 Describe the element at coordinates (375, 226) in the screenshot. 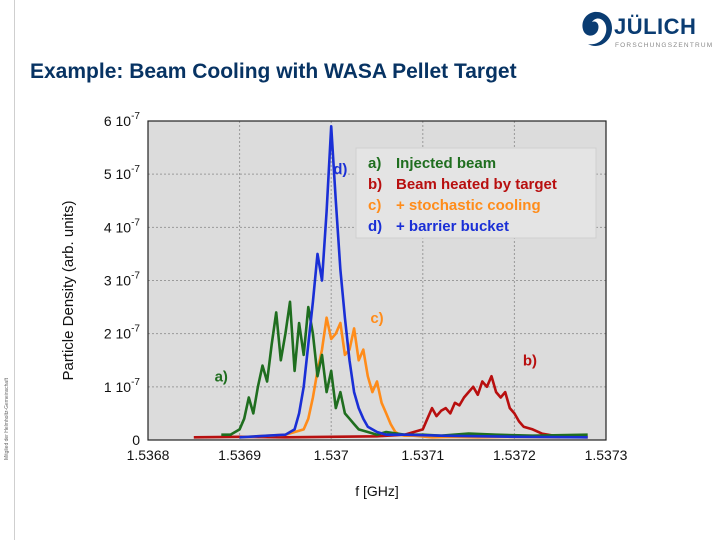

I see `legend-key: d)` at that location.